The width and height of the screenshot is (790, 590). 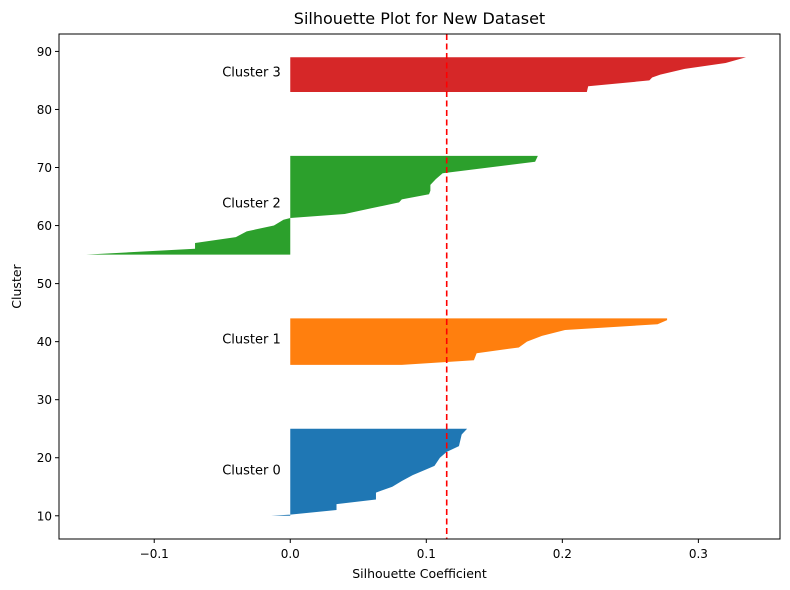 I want to click on y-tick-label: 50, so click(x=44, y=284).